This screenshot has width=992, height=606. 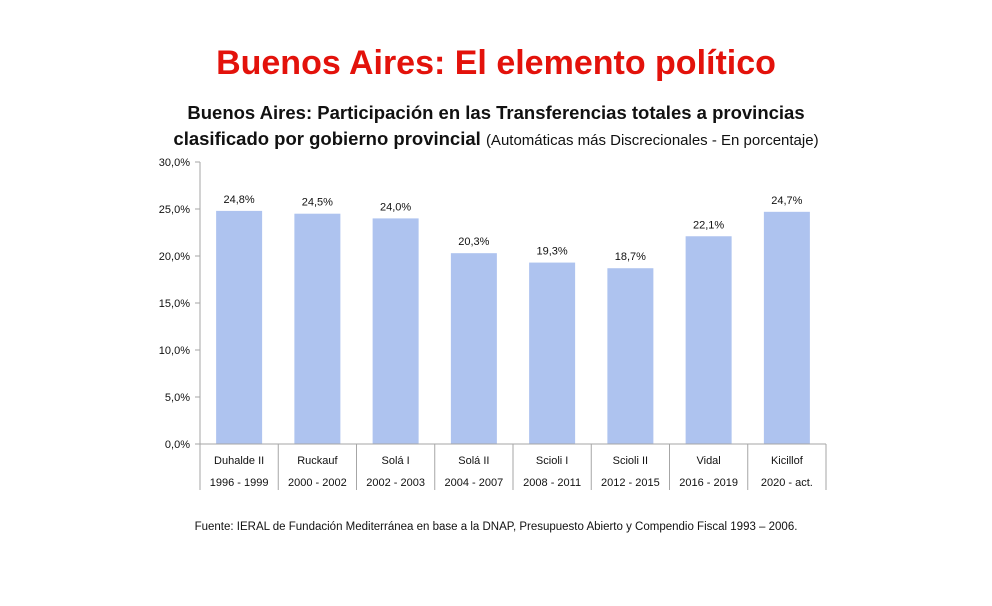 I want to click on x-tick-label: Solá I, so click(x=396, y=461).